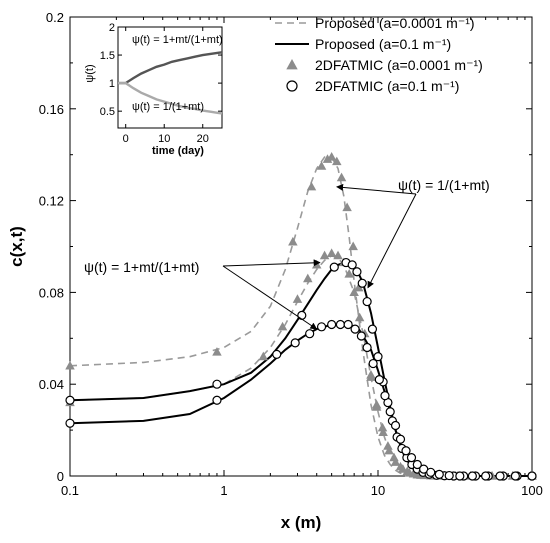 Image resolution: width=550 pixels, height=543 pixels. Describe the element at coordinates (301, 522) in the screenshot. I see `x-axis-label: x (m)` at that location.